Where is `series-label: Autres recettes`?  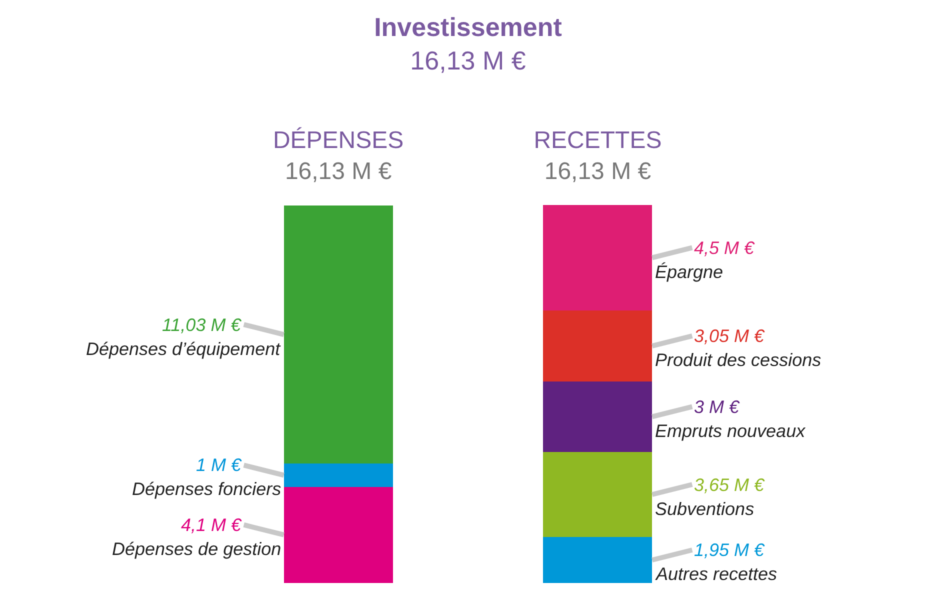
series-label: Autres recettes is located at coordinates (716, 574).